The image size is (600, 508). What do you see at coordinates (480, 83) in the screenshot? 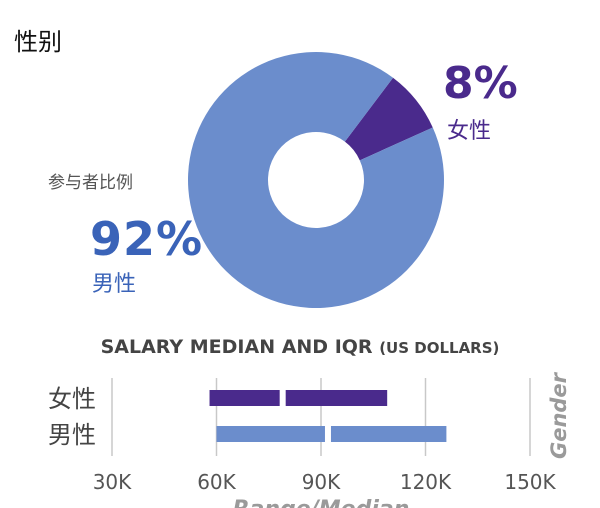
I see `female-percentage: 8%` at bounding box center [480, 83].